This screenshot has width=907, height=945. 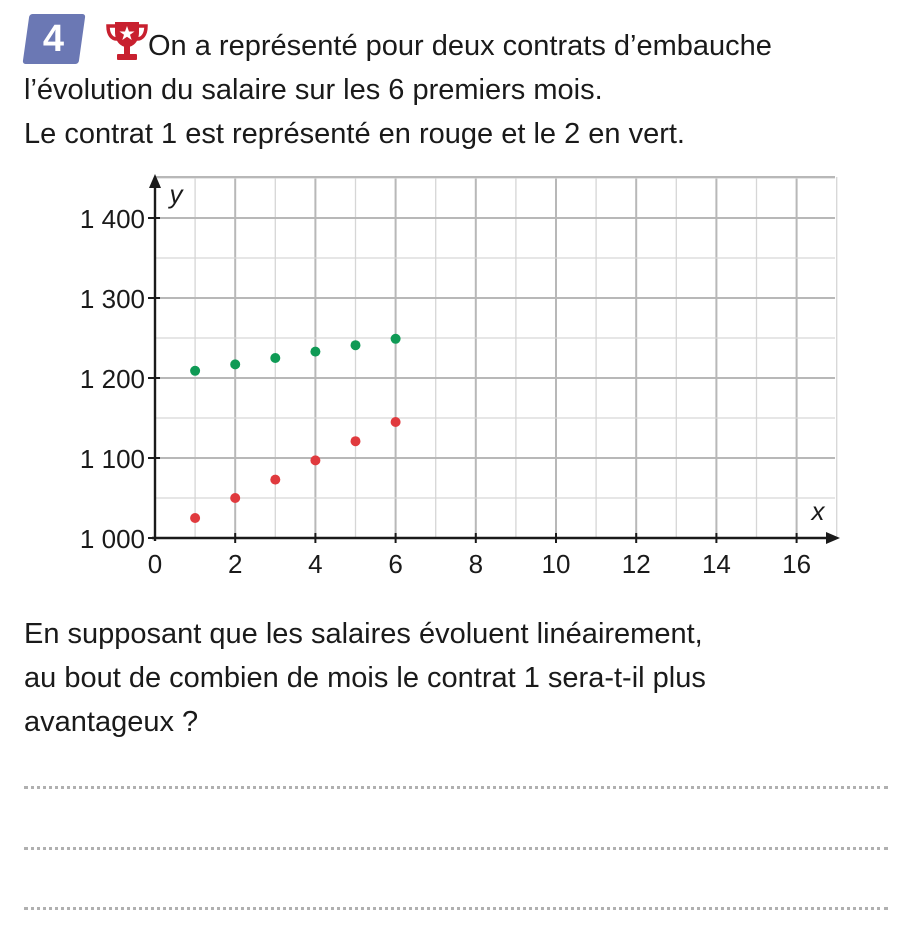 I want to click on x-tick-label: 14, so click(x=716, y=564).